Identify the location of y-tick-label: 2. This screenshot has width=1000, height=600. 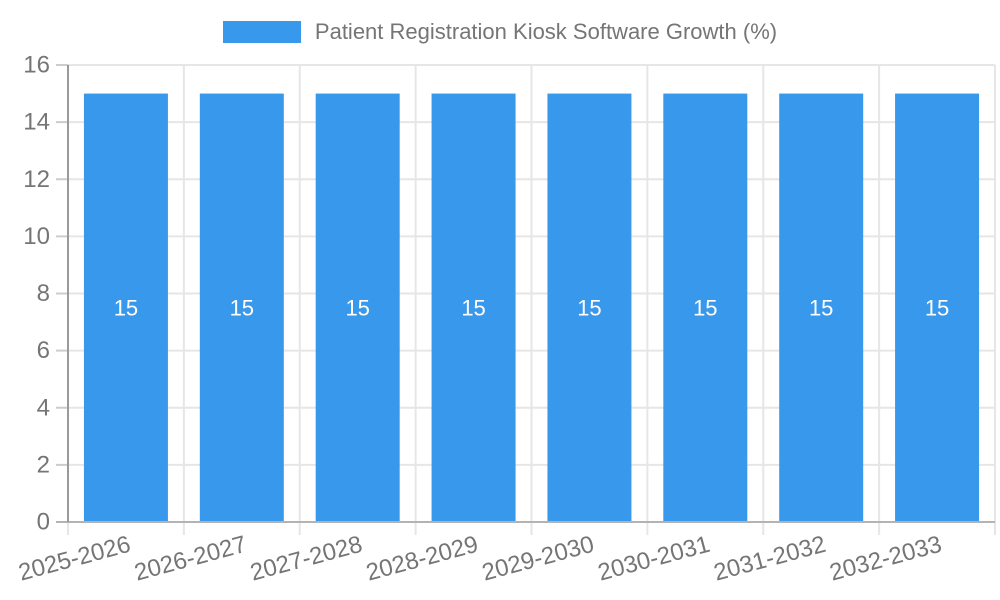
(43, 464).